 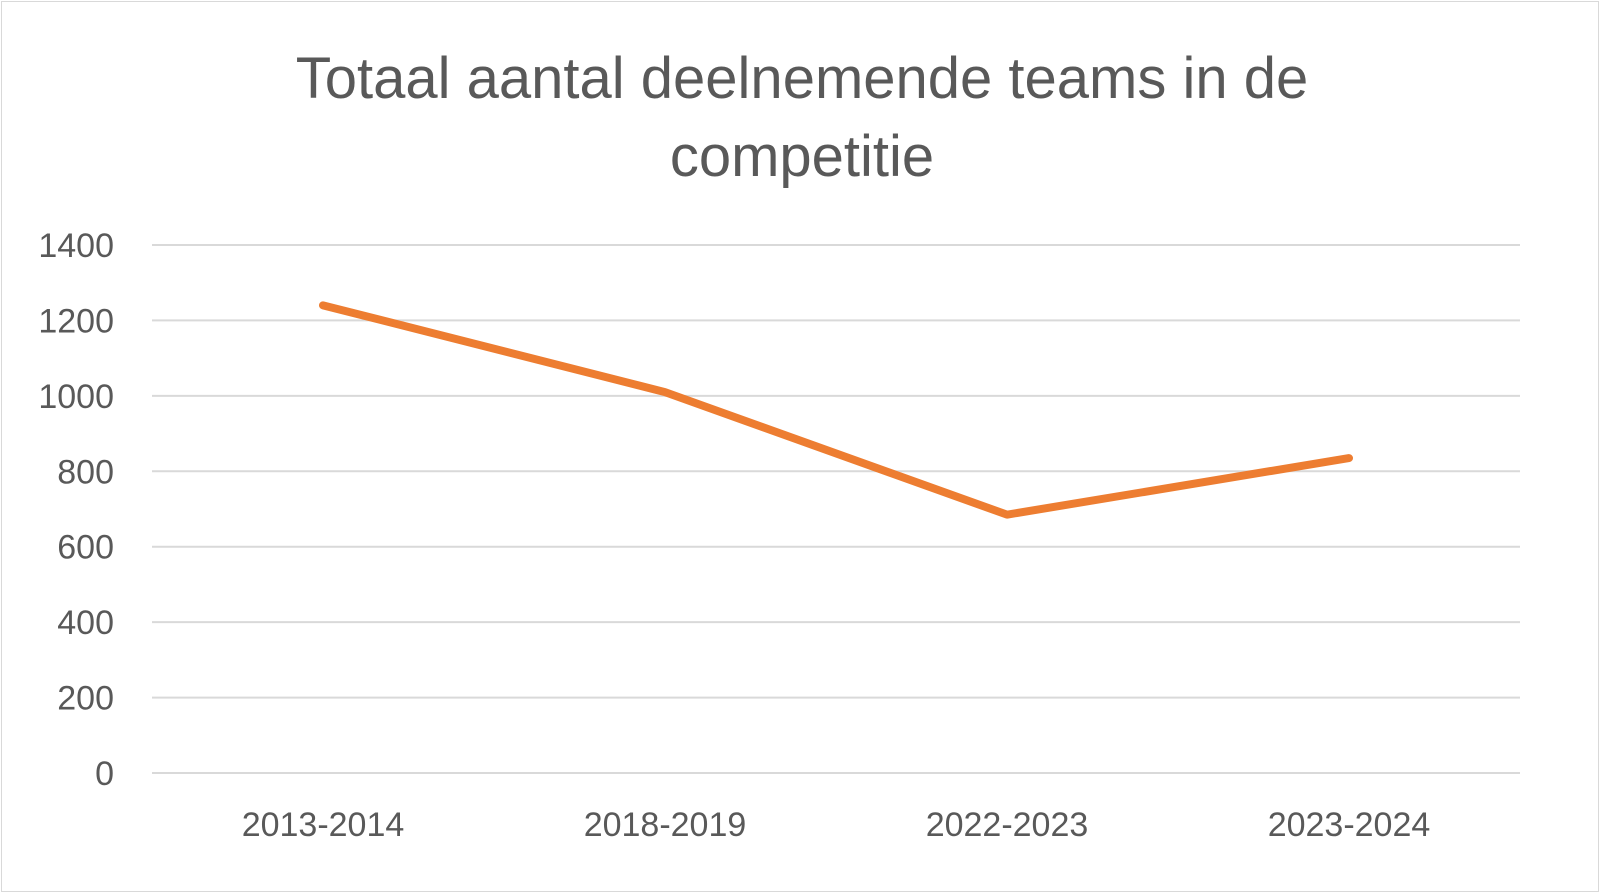 I want to click on y-tick-label: 1000, so click(x=76, y=397).